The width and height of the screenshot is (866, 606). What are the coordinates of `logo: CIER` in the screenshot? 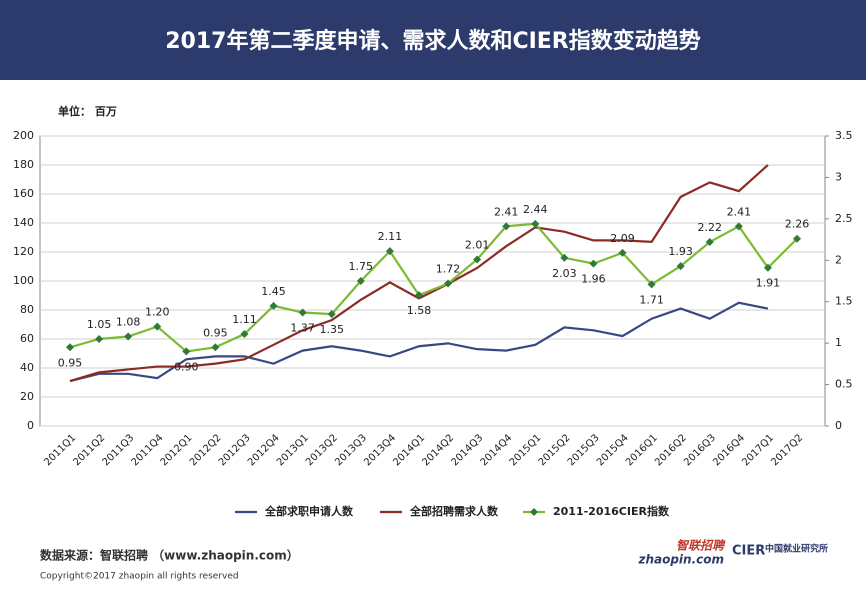 It's located at (748, 551).